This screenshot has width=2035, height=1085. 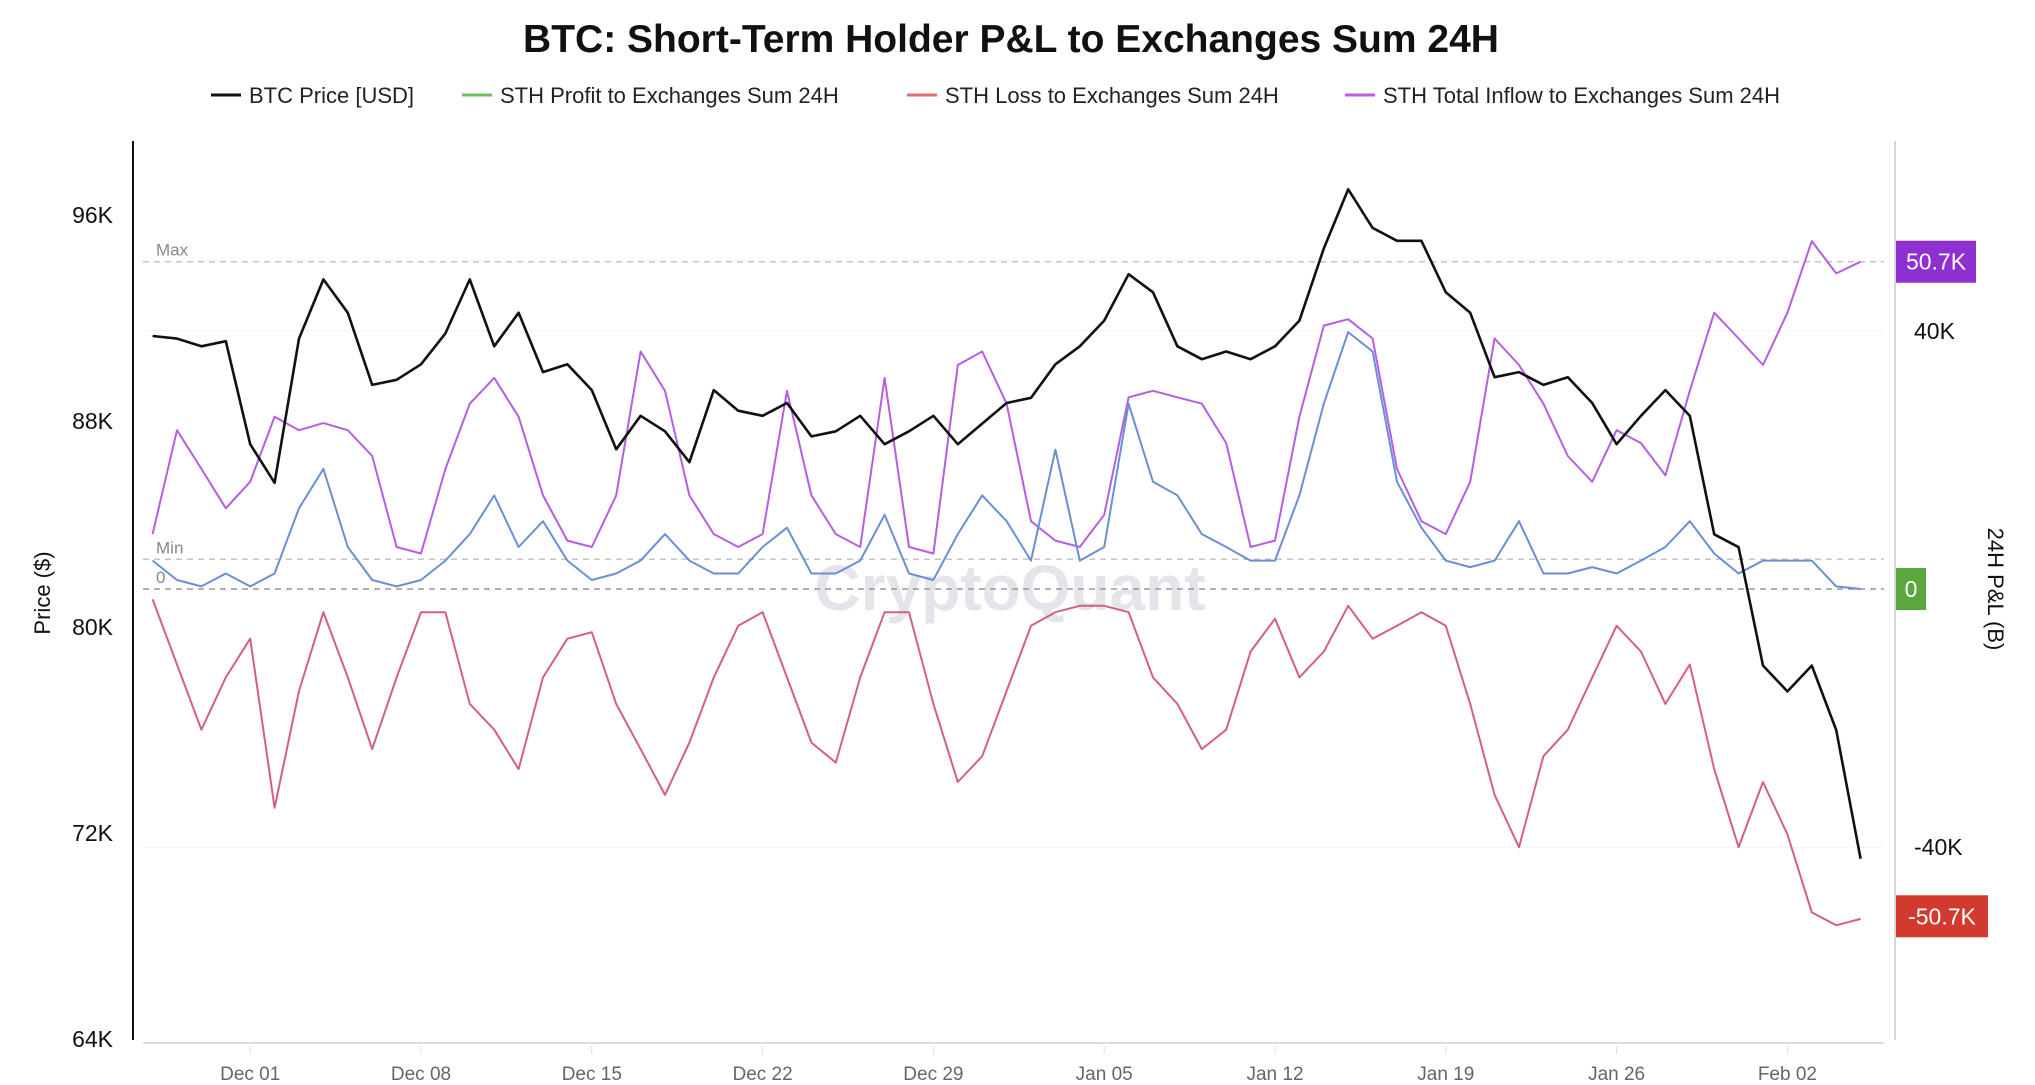 I want to click on reference-label: Min, so click(x=169, y=547).